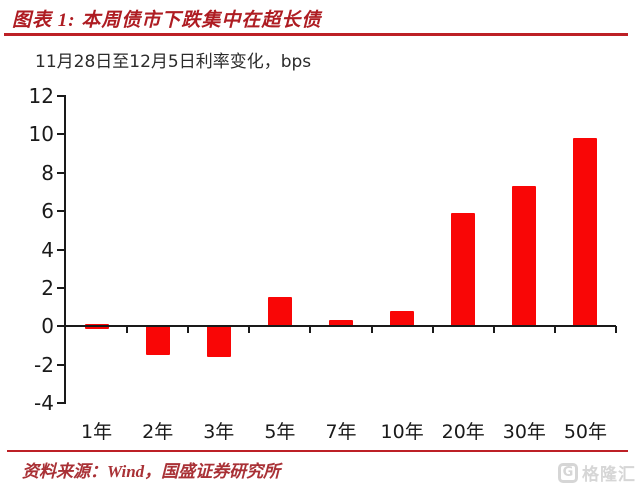 The width and height of the screenshot is (642, 492). Describe the element at coordinates (44, 364) in the screenshot. I see `y-axis-label: -2` at that location.